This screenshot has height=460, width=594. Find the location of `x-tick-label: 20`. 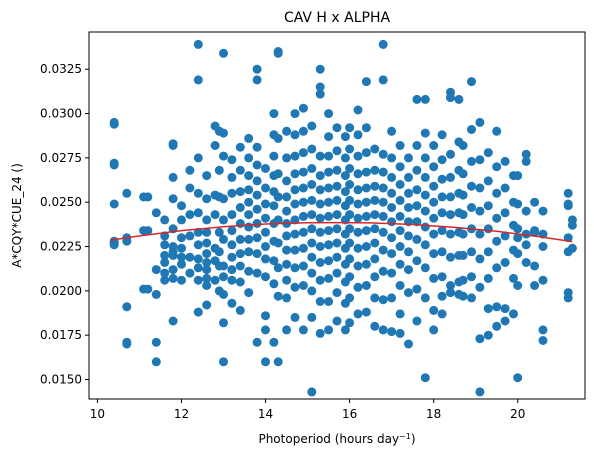

x-tick-label: 20 is located at coordinates (517, 414).